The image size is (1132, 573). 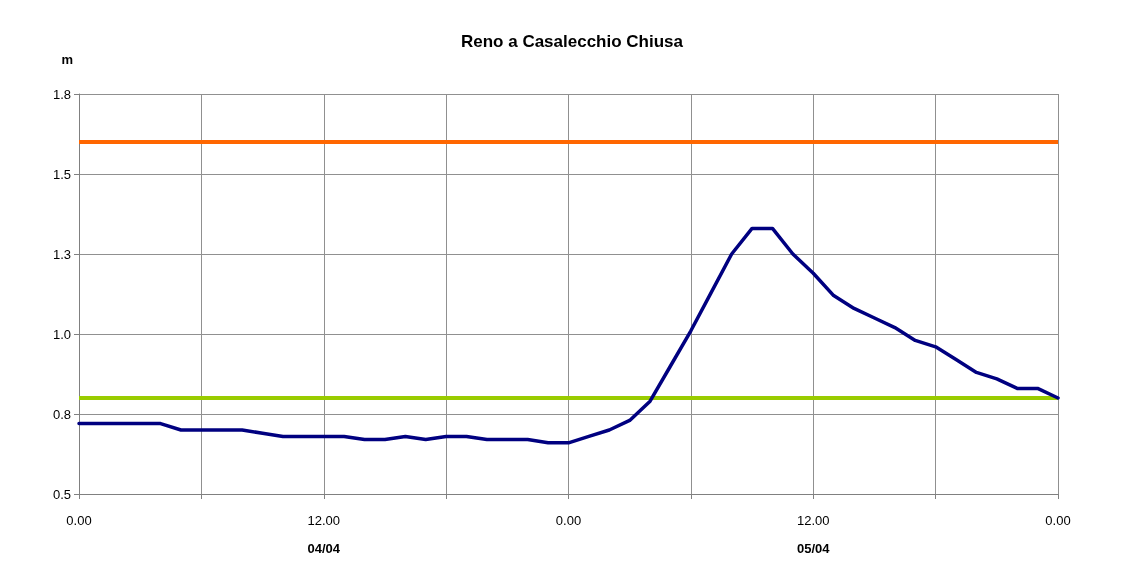 What do you see at coordinates (61, 334) in the screenshot?
I see `y-tick-label: 1.0` at bounding box center [61, 334].